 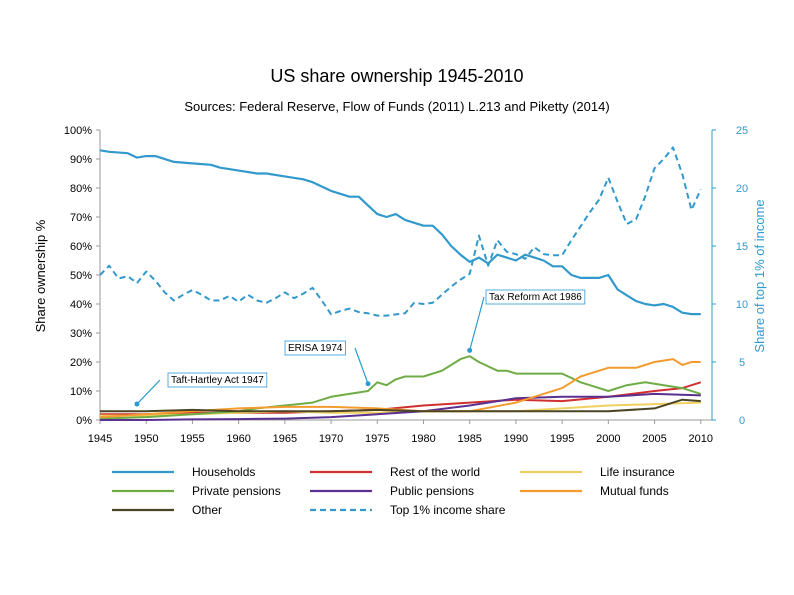 I want to click on series-line-other, so click(x=400, y=405).